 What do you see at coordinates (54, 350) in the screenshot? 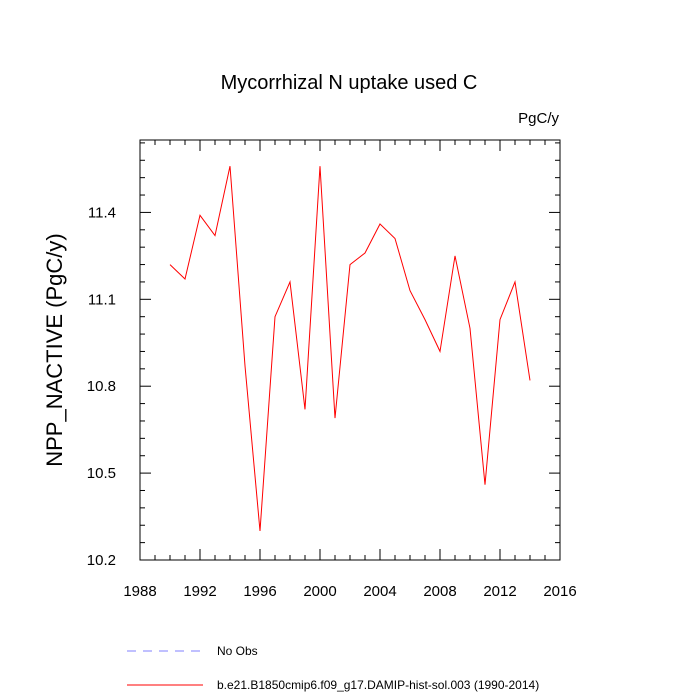
I see `y-axis-label: NPP_NACTIVE (PgC/y)` at bounding box center [54, 350].